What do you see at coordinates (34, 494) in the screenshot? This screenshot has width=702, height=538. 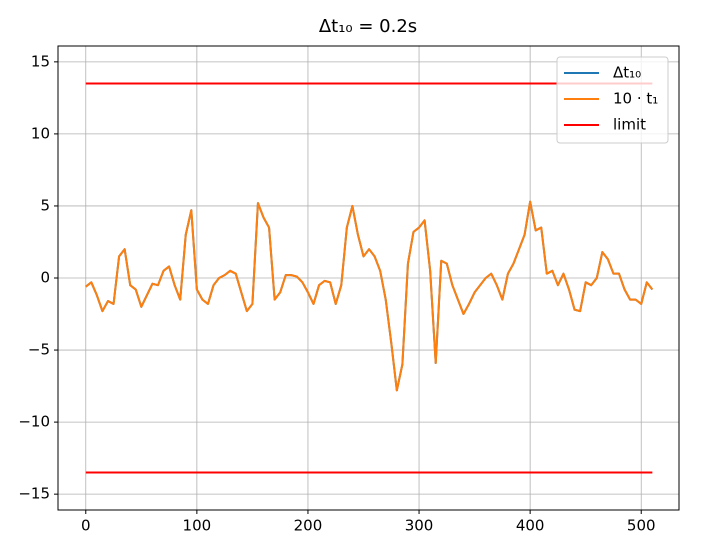 I see `y-tick-label: −15` at bounding box center [34, 494].